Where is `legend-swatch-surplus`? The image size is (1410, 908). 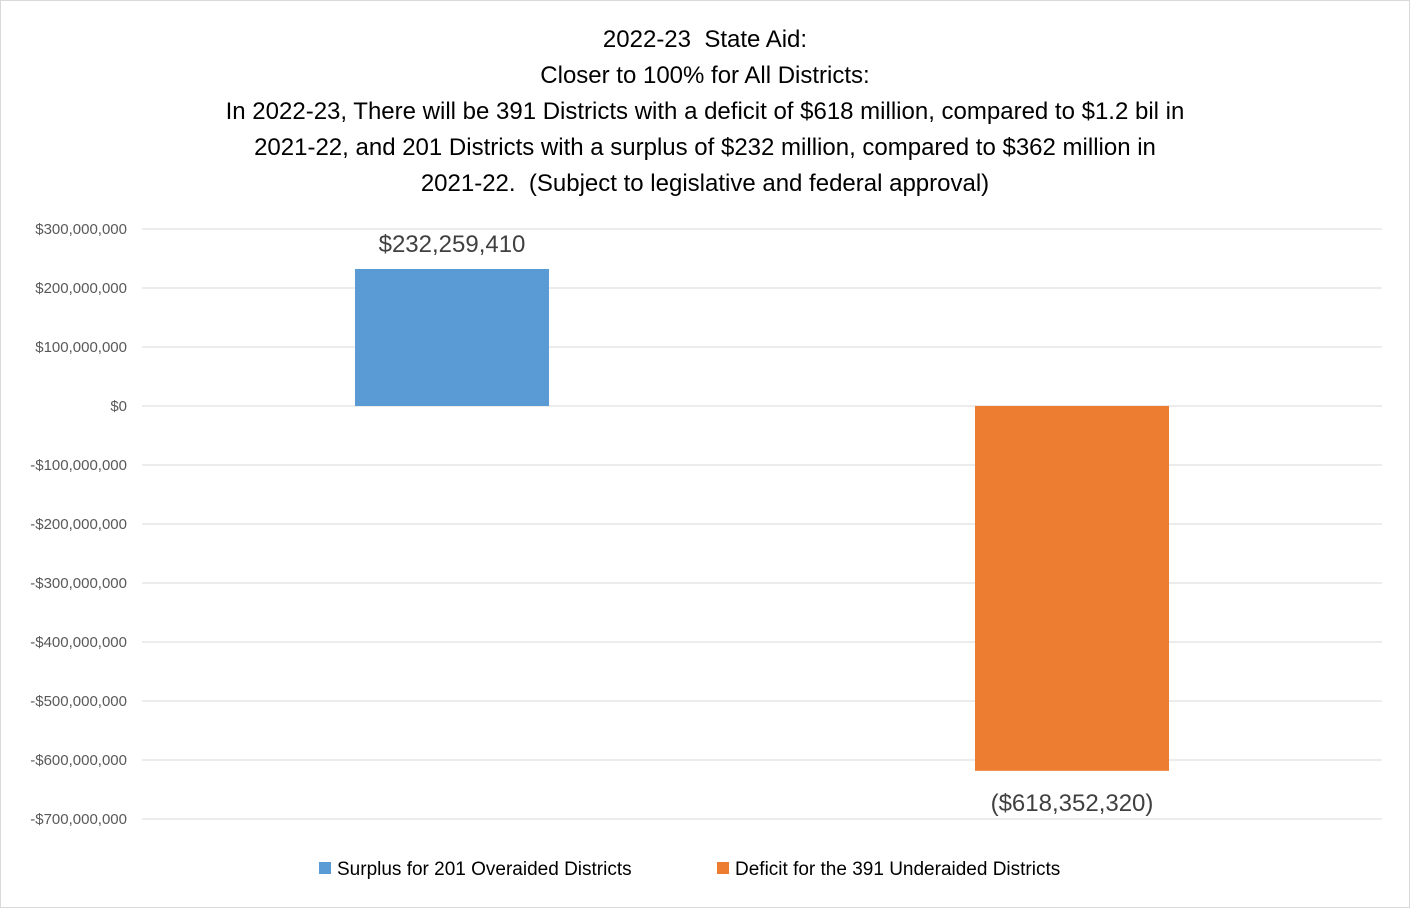
legend-swatch-surplus is located at coordinates (325, 868).